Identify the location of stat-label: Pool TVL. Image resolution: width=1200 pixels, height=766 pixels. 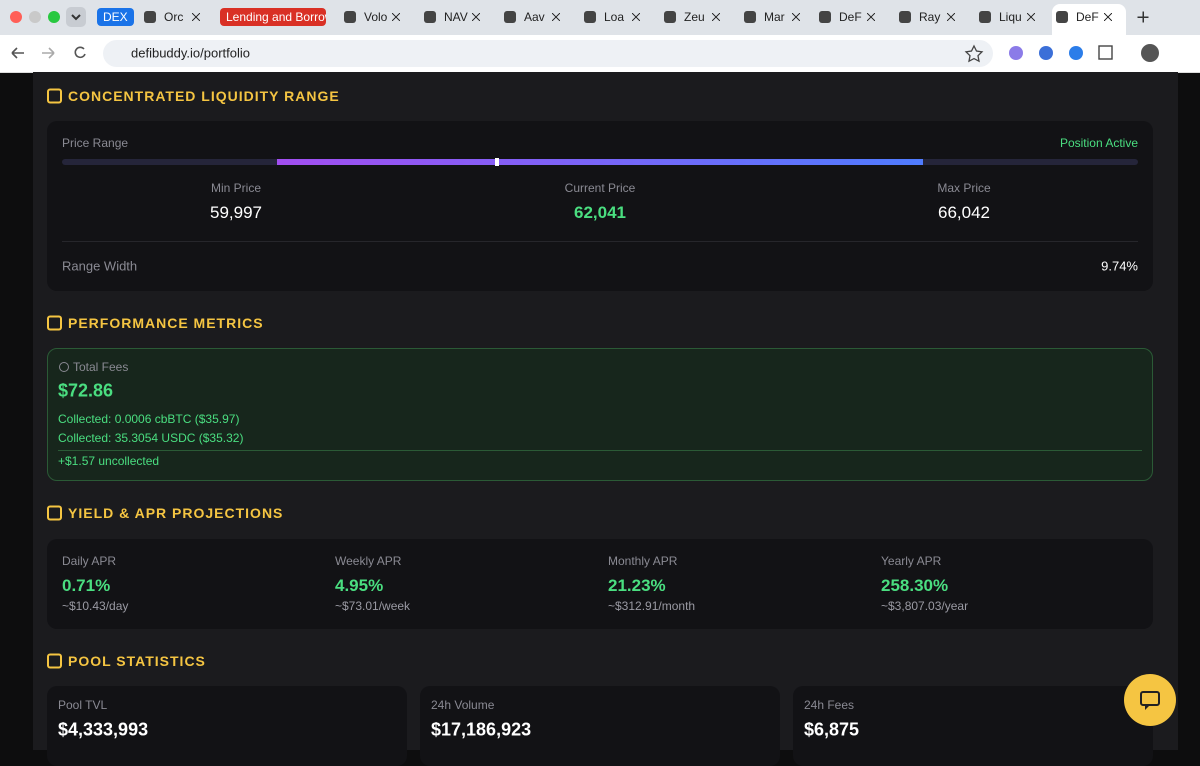
(83, 705).